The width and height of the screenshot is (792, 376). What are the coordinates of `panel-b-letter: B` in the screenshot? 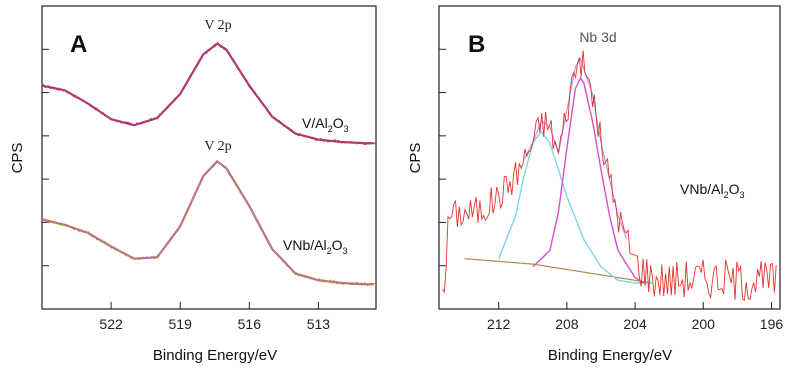 It's located at (476, 44).